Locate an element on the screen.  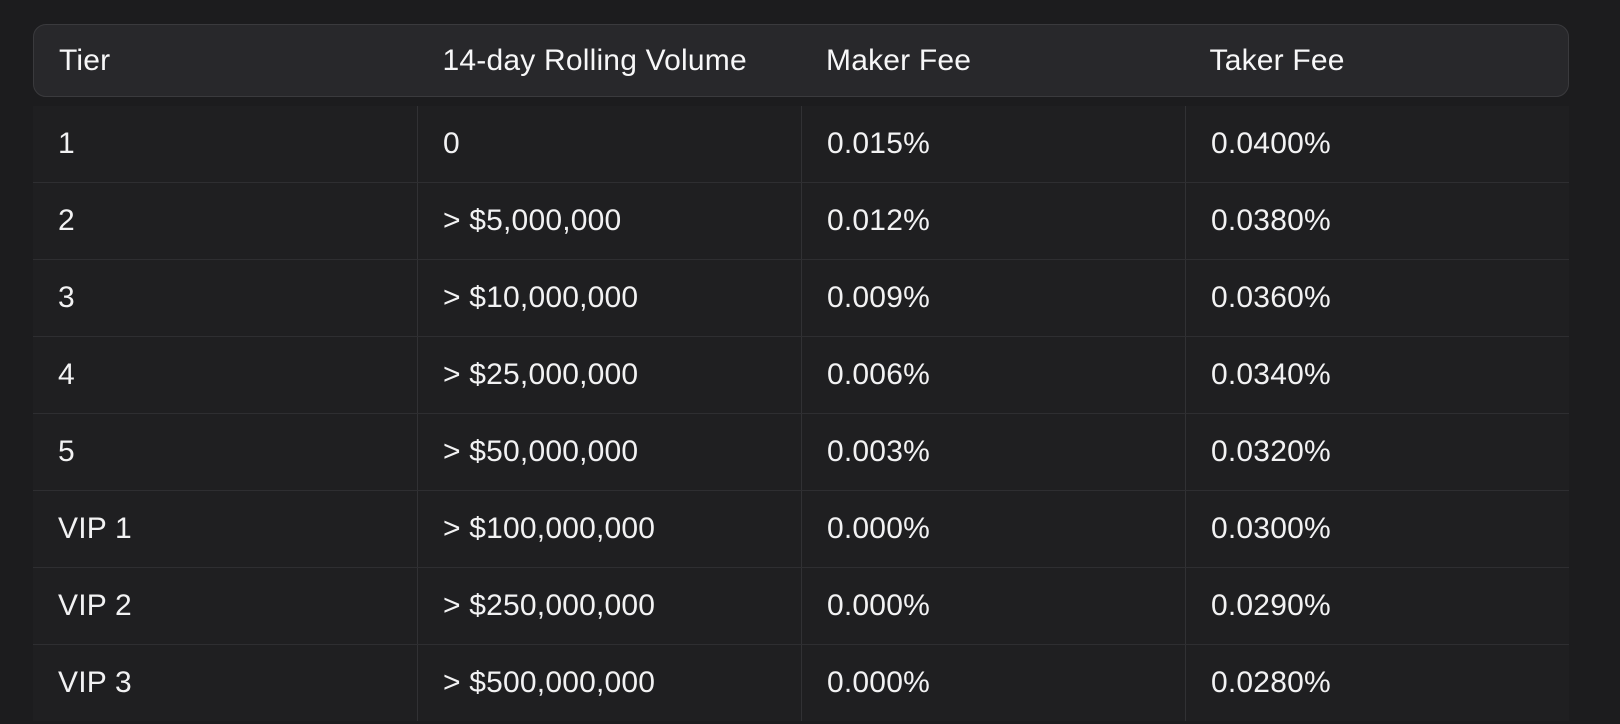
cell-maker: 0.003% is located at coordinates (993, 452).